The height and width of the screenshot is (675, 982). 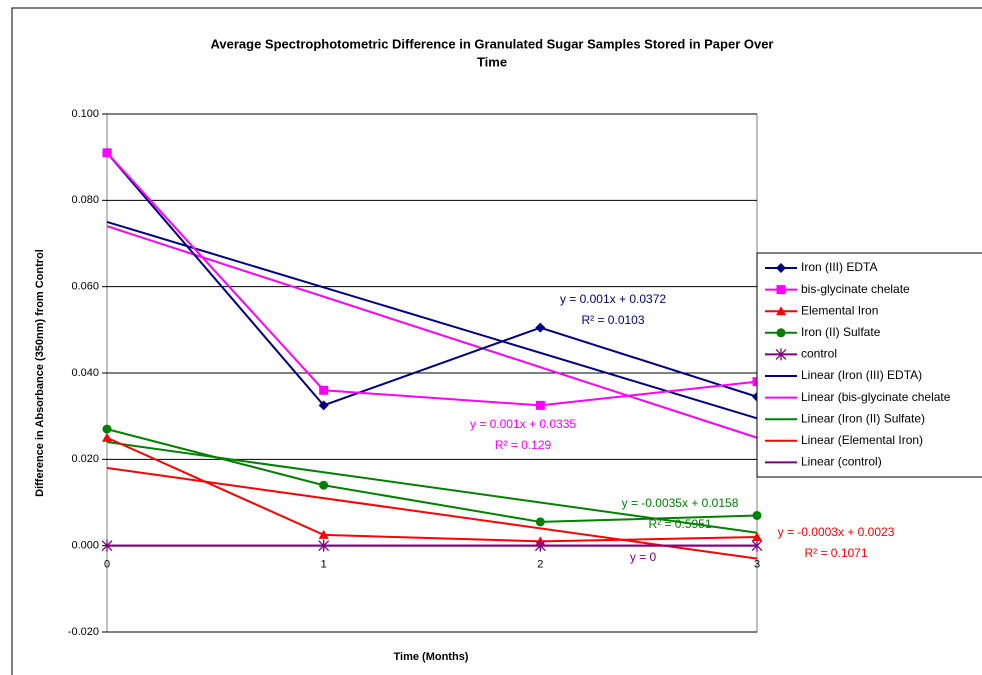 What do you see at coordinates (643, 557) in the screenshot?
I see `trendline-equation: y = 0` at bounding box center [643, 557].